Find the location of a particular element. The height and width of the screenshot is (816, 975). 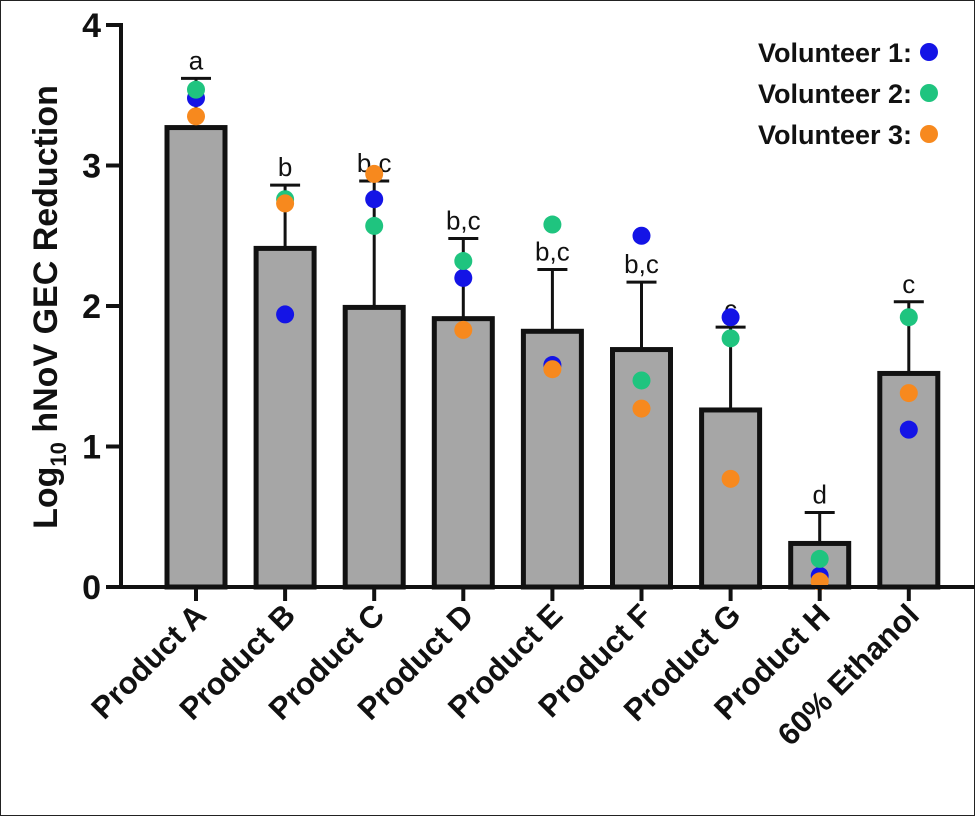

significance-letter: c is located at coordinates (908, 284).